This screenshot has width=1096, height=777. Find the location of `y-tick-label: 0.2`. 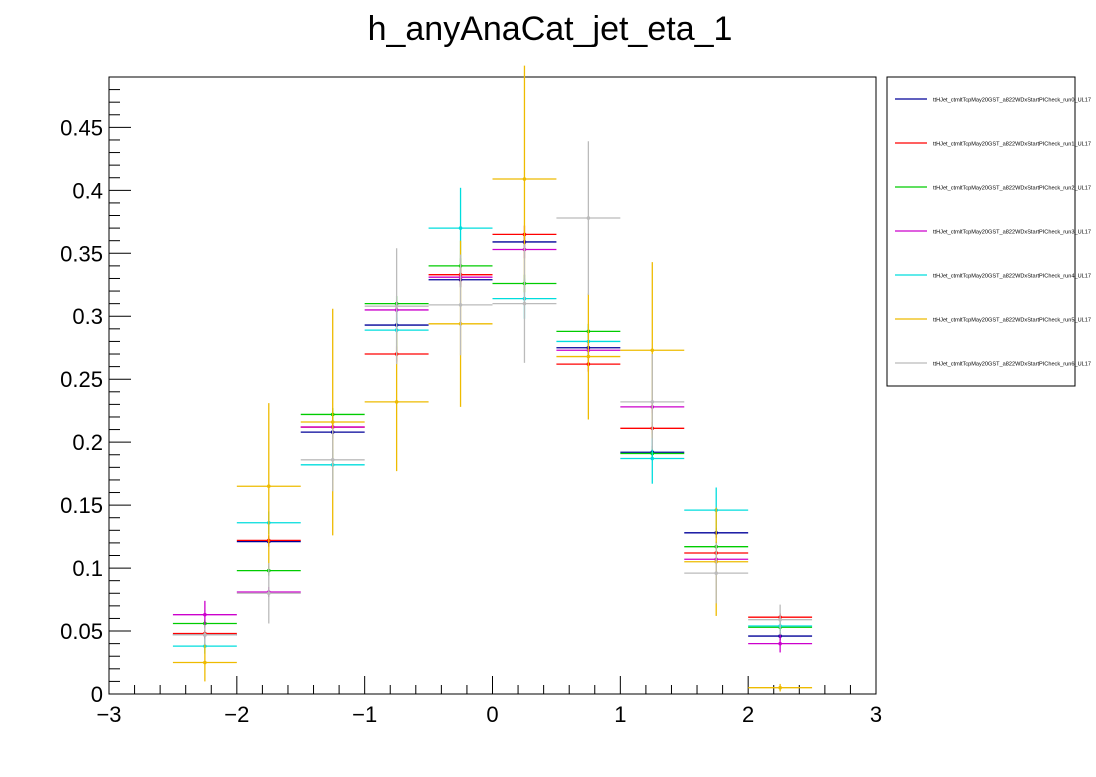

y-tick-label: 0.2 is located at coordinates (87, 442).